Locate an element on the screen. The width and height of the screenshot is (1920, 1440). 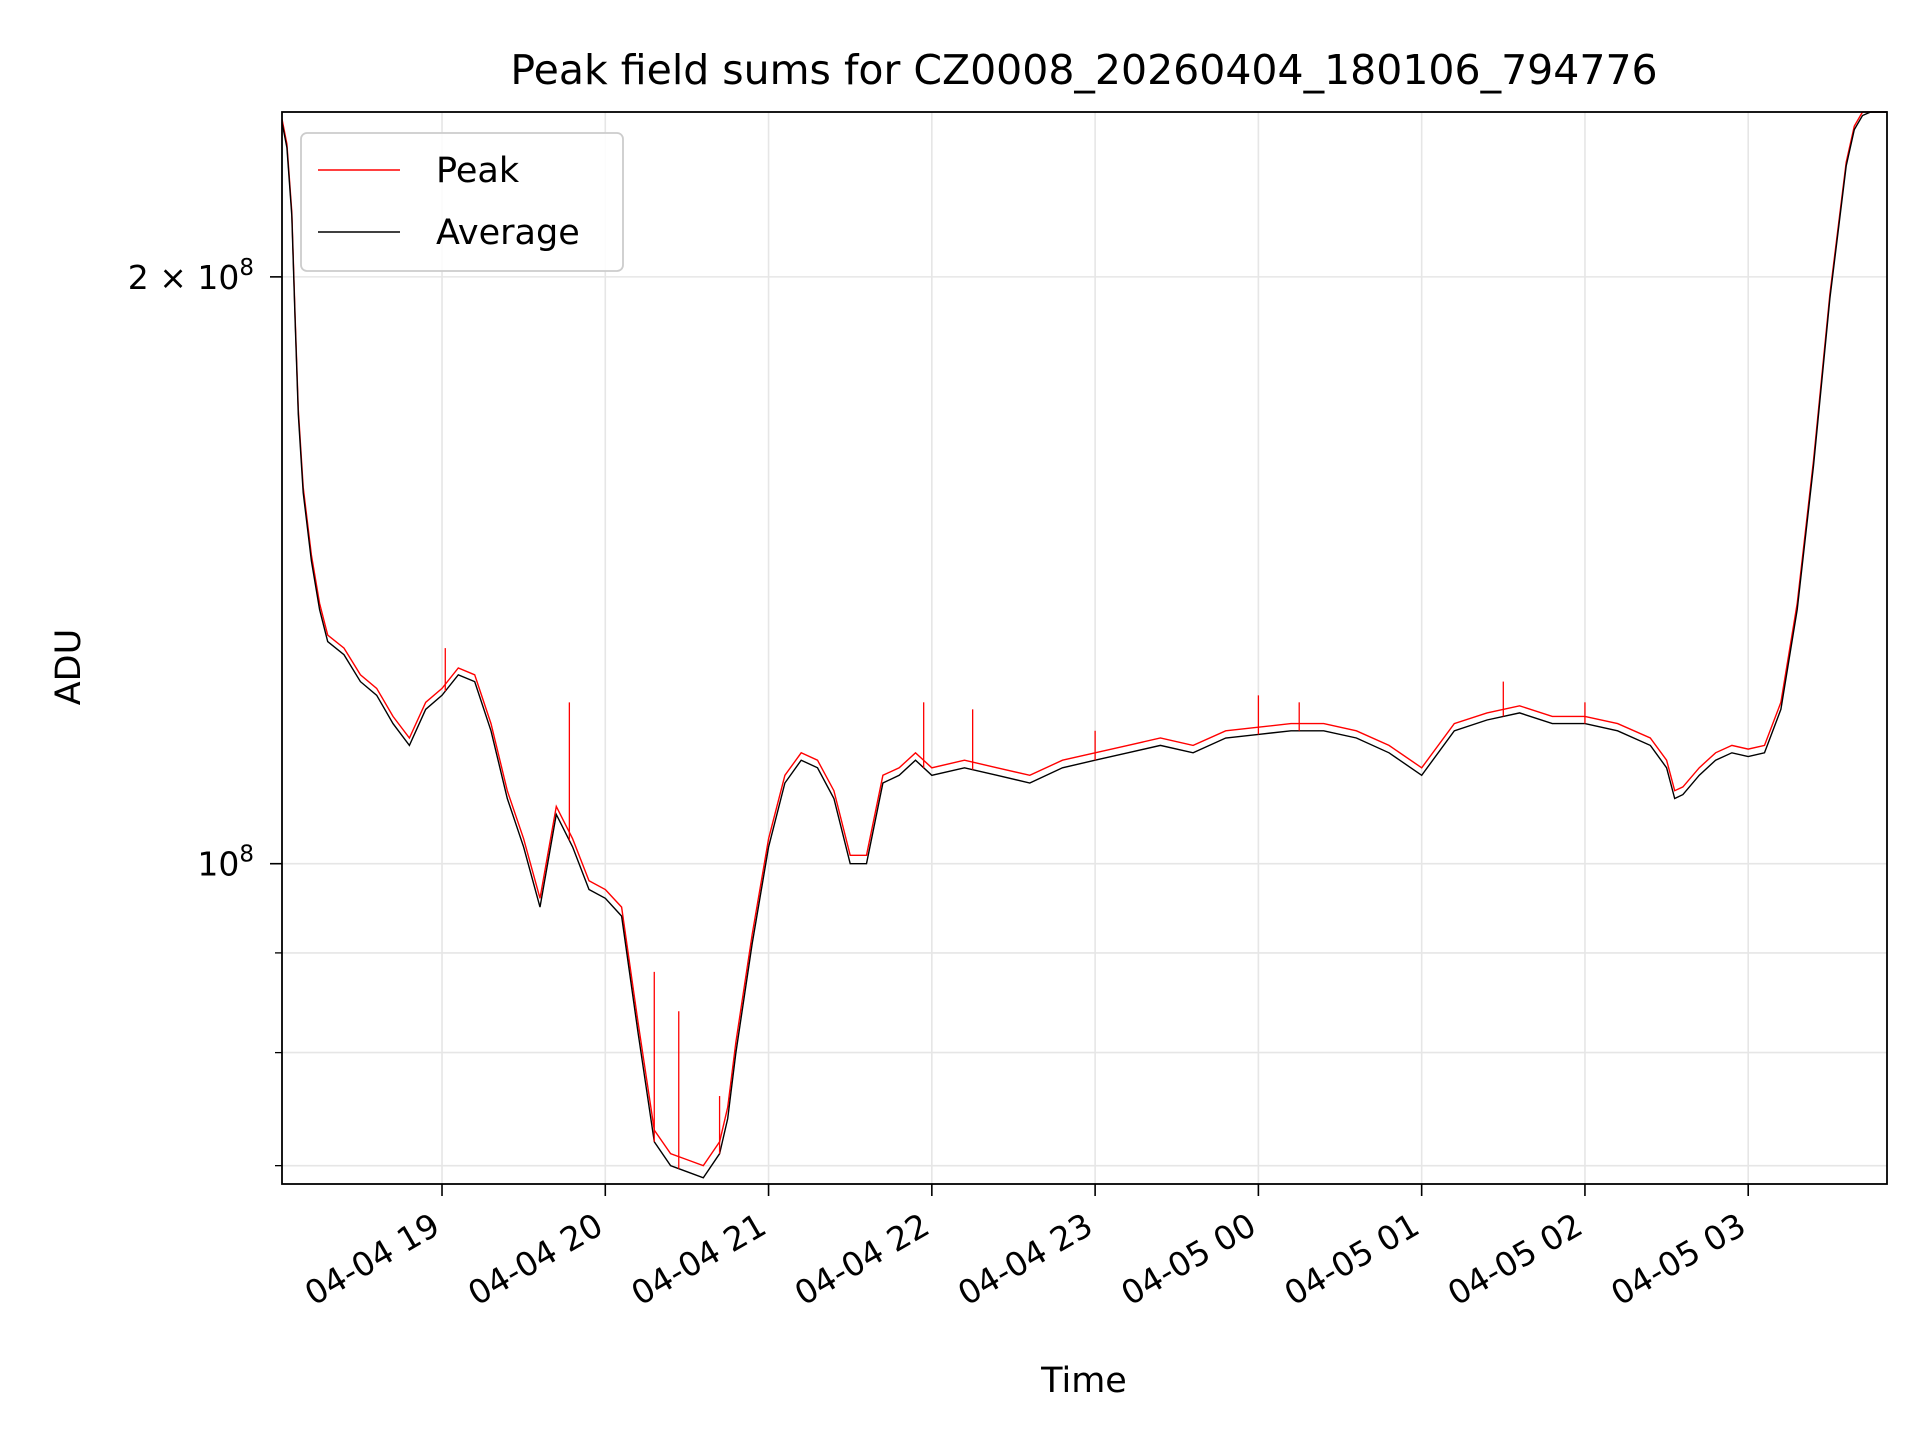
legend-box is located at coordinates (462, 202).